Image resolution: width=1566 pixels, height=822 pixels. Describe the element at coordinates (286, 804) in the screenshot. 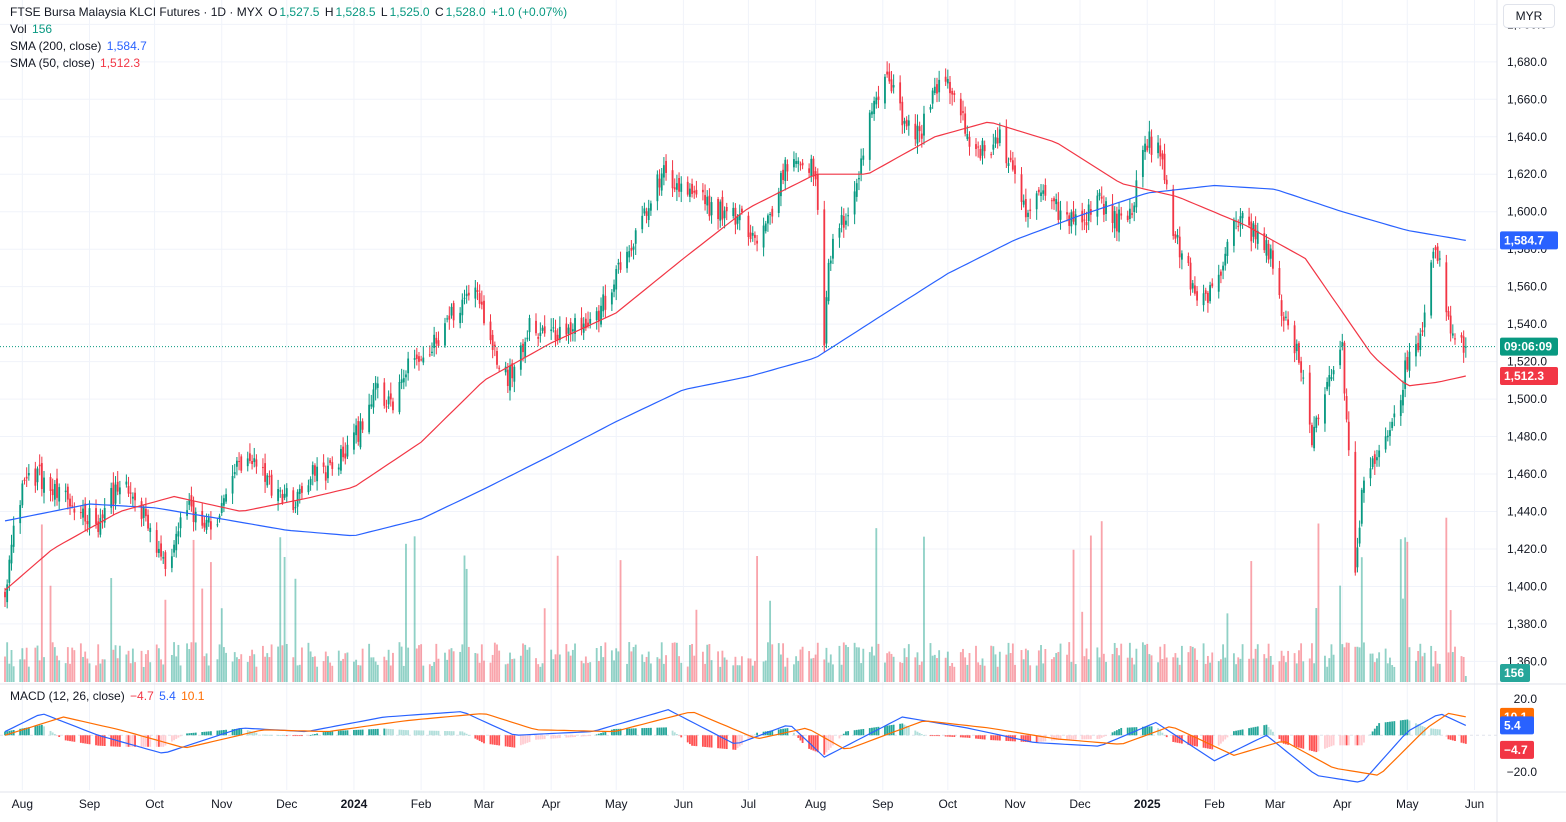

I see `time-axis-label: Dec` at that location.